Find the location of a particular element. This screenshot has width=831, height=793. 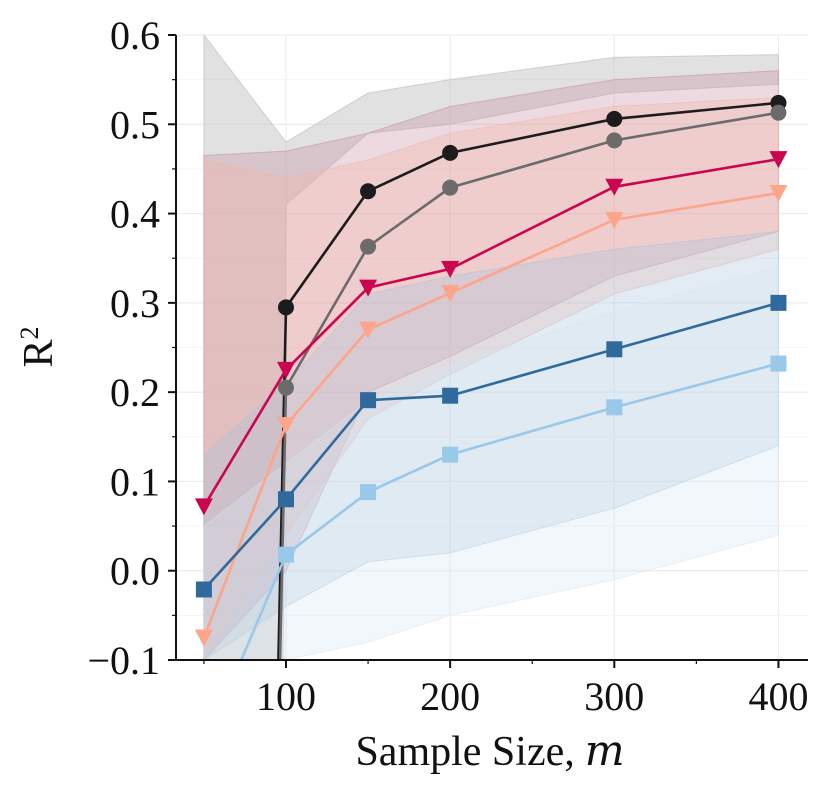

x-tick-label: 300 is located at coordinates (614, 696).